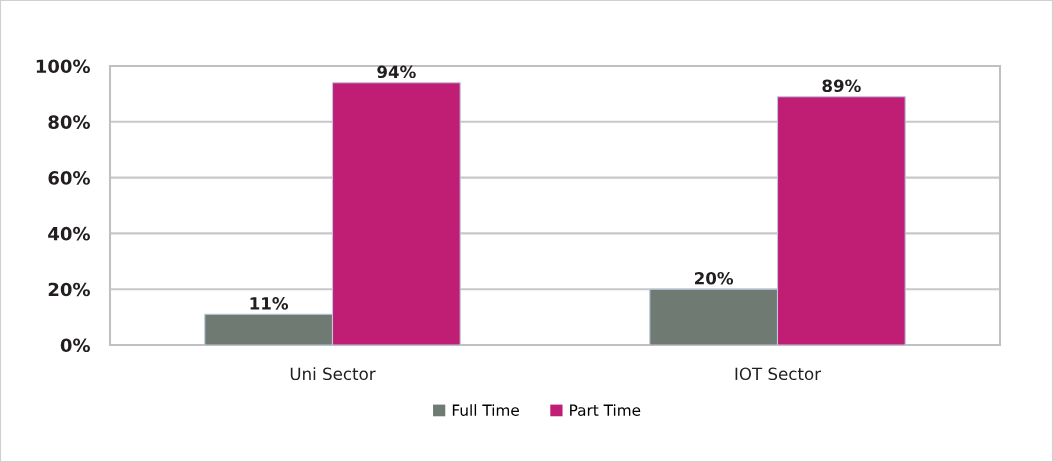 This screenshot has width=1053, height=462. I want to click on legend-label: Part Time, so click(605, 410).